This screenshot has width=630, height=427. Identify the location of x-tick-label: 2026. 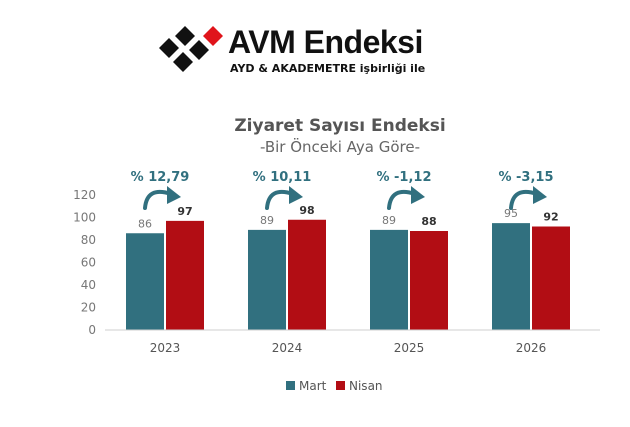
(531, 348).